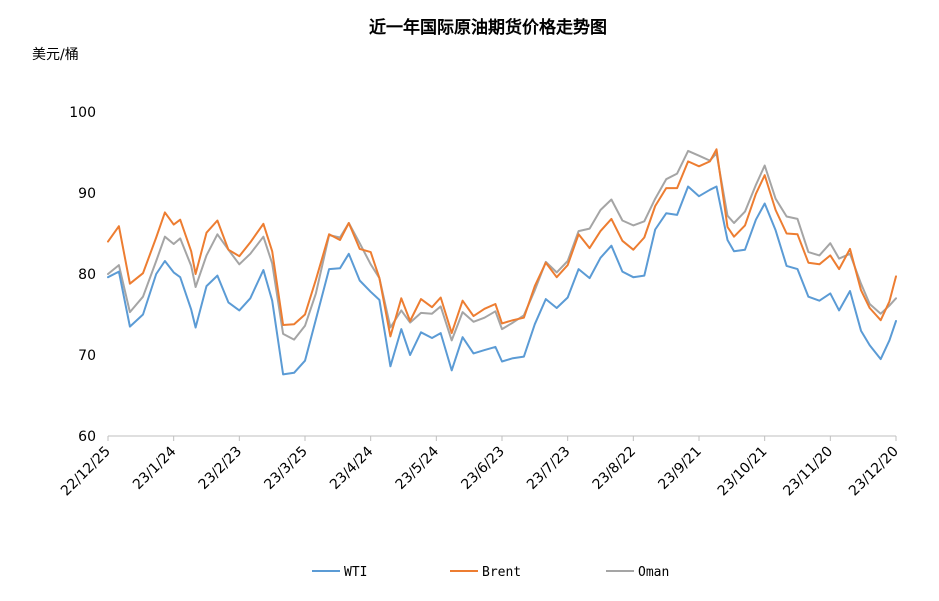 The width and height of the screenshot is (939, 601). What do you see at coordinates (614, 468) in the screenshot?
I see `x-tick-label: 23/8/22` at bounding box center [614, 468].